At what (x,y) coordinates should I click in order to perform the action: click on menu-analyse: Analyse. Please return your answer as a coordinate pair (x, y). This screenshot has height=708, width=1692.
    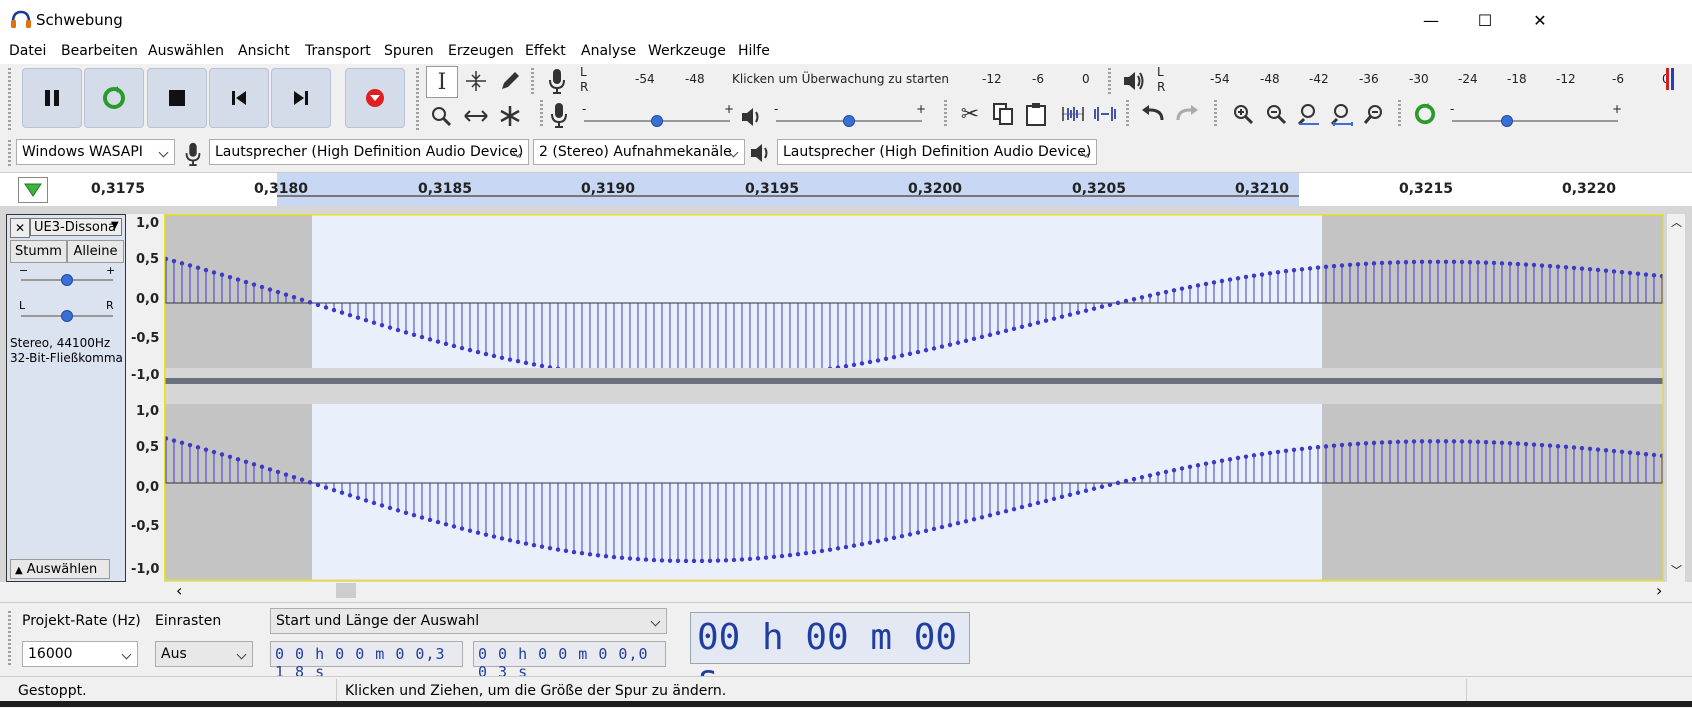
    Looking at the image, I should click on (609, 51).